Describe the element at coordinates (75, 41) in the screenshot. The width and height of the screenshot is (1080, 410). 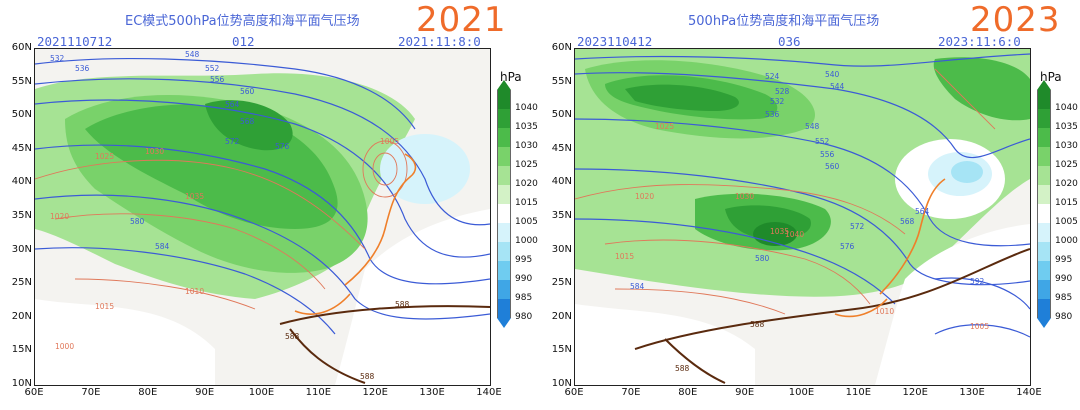
I see `left-init-time: 2021110712` at that location.